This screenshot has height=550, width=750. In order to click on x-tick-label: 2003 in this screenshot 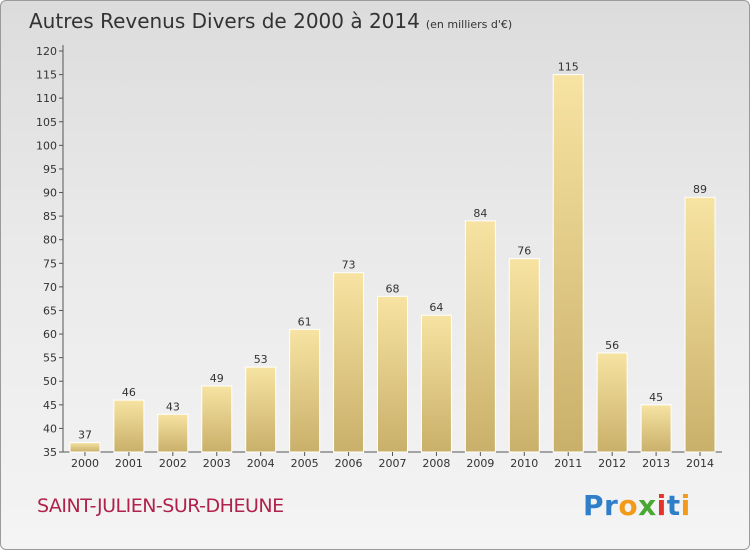, I will do `click(217, 463)`.